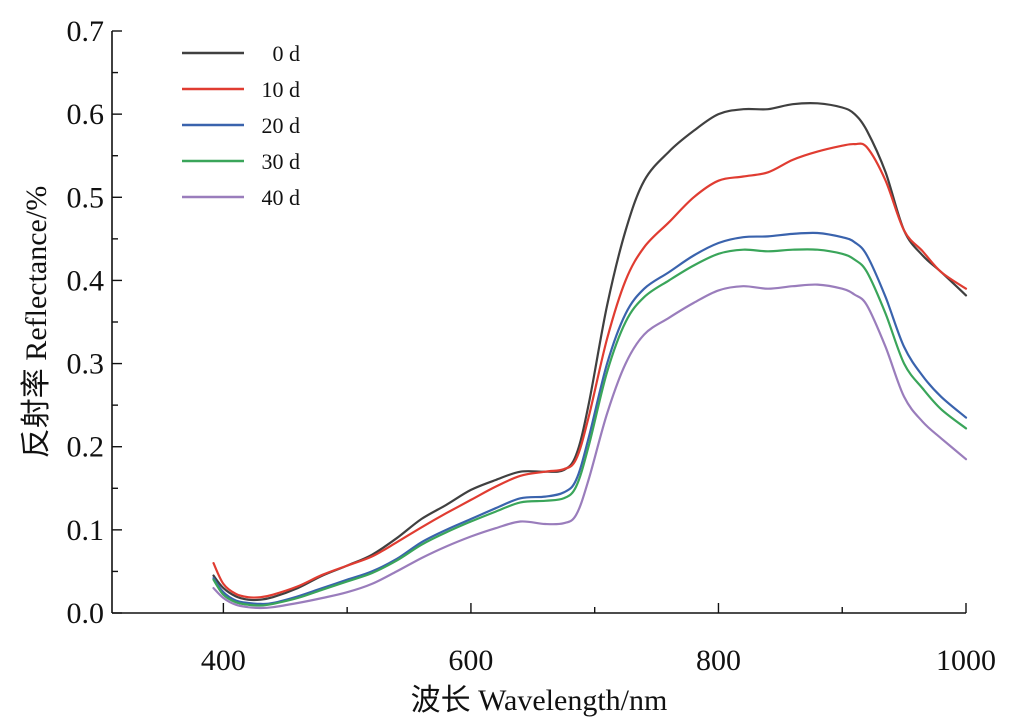 The height and width of the screenshot is (728, 1030). What do you see at coordinates (86, 31) in the screenshot?
I see `y-tick-label: 0.7` at bounding box center [86, 31].